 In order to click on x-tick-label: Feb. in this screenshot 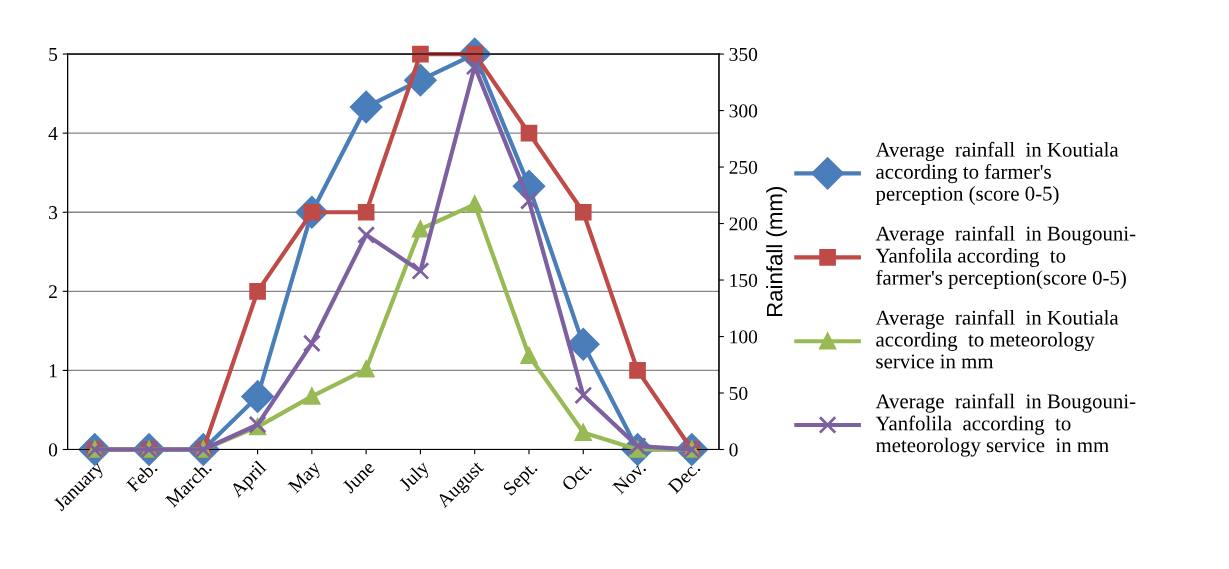, I will do `click(141, 476)`.